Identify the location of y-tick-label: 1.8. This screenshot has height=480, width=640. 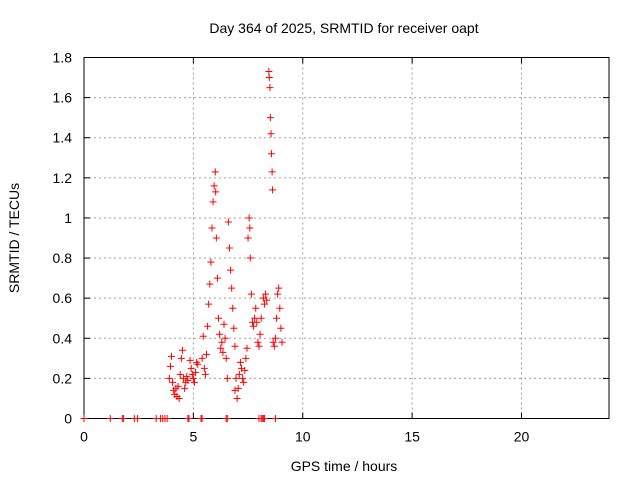
(63, 58).